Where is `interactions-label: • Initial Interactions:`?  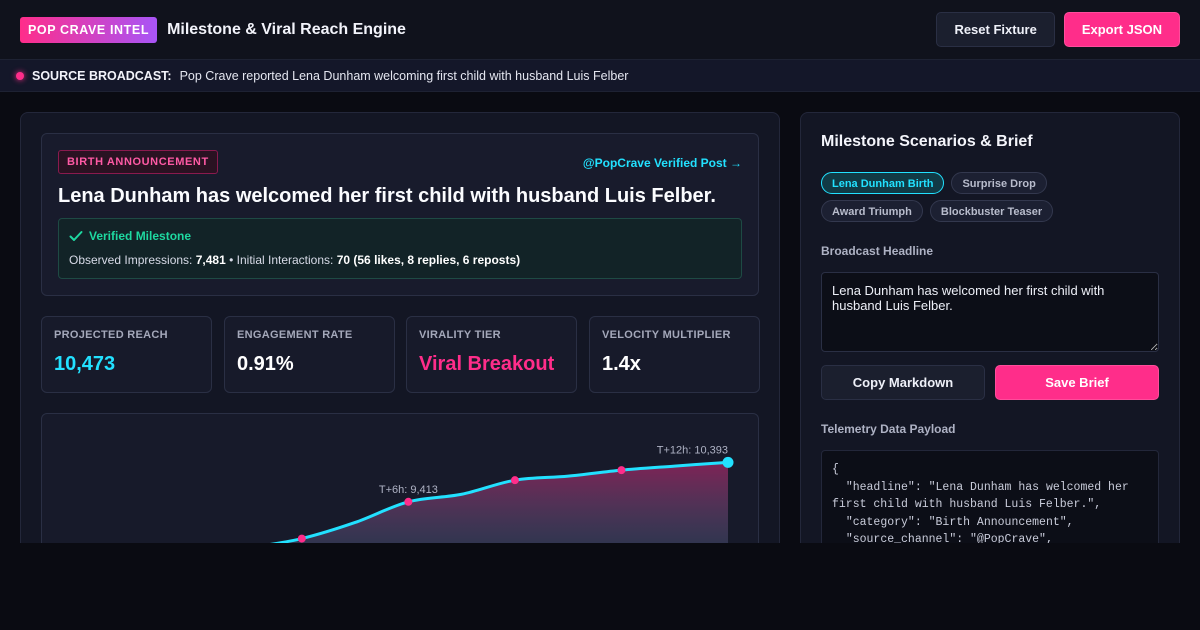 interactions-label: • Initial Interactions: is located at coordinates (281, 260).